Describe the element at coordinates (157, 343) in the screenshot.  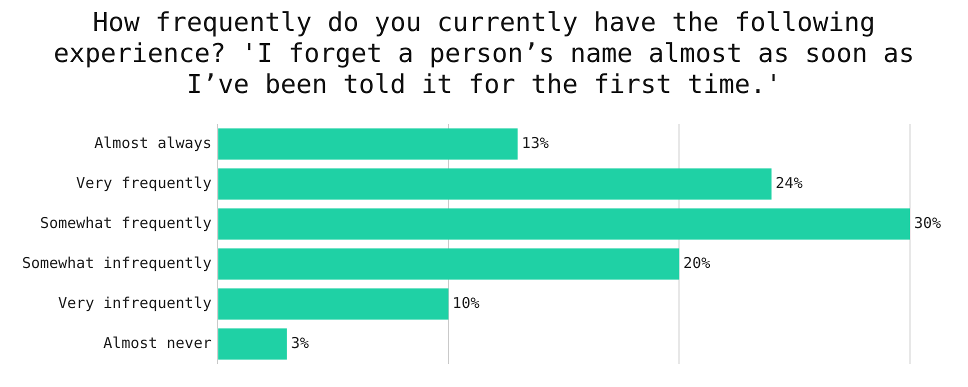
I see `y-tick-label: Almost never` at that location.